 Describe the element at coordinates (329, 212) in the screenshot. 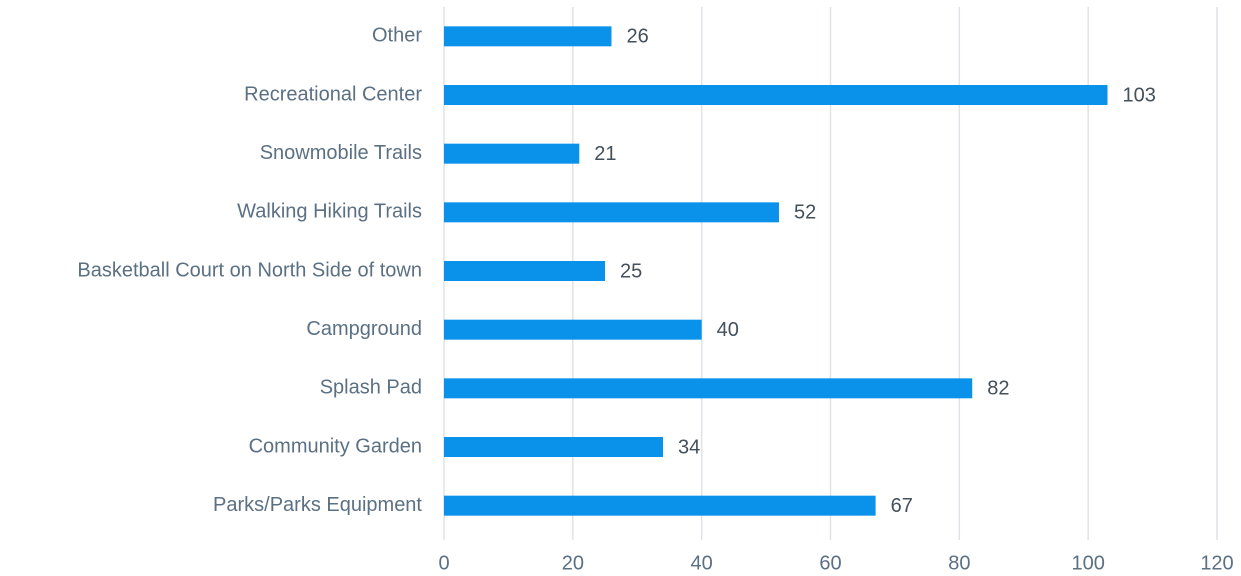

I see `y-tick-label: Walking Hiking Trails` at that location.